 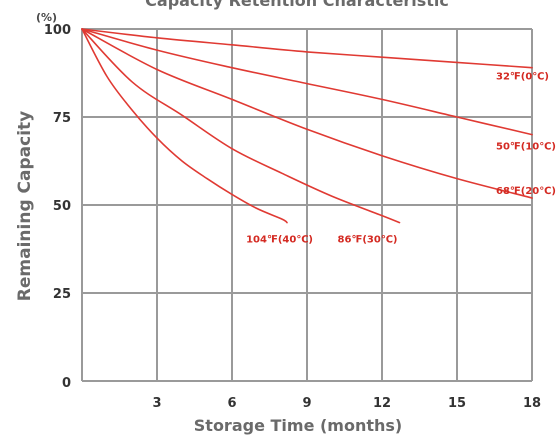 What do you see at coordinates (62, 118) in the screenshot?
I see `y-tick-label-3: 75` at bounding box center [62, 118].